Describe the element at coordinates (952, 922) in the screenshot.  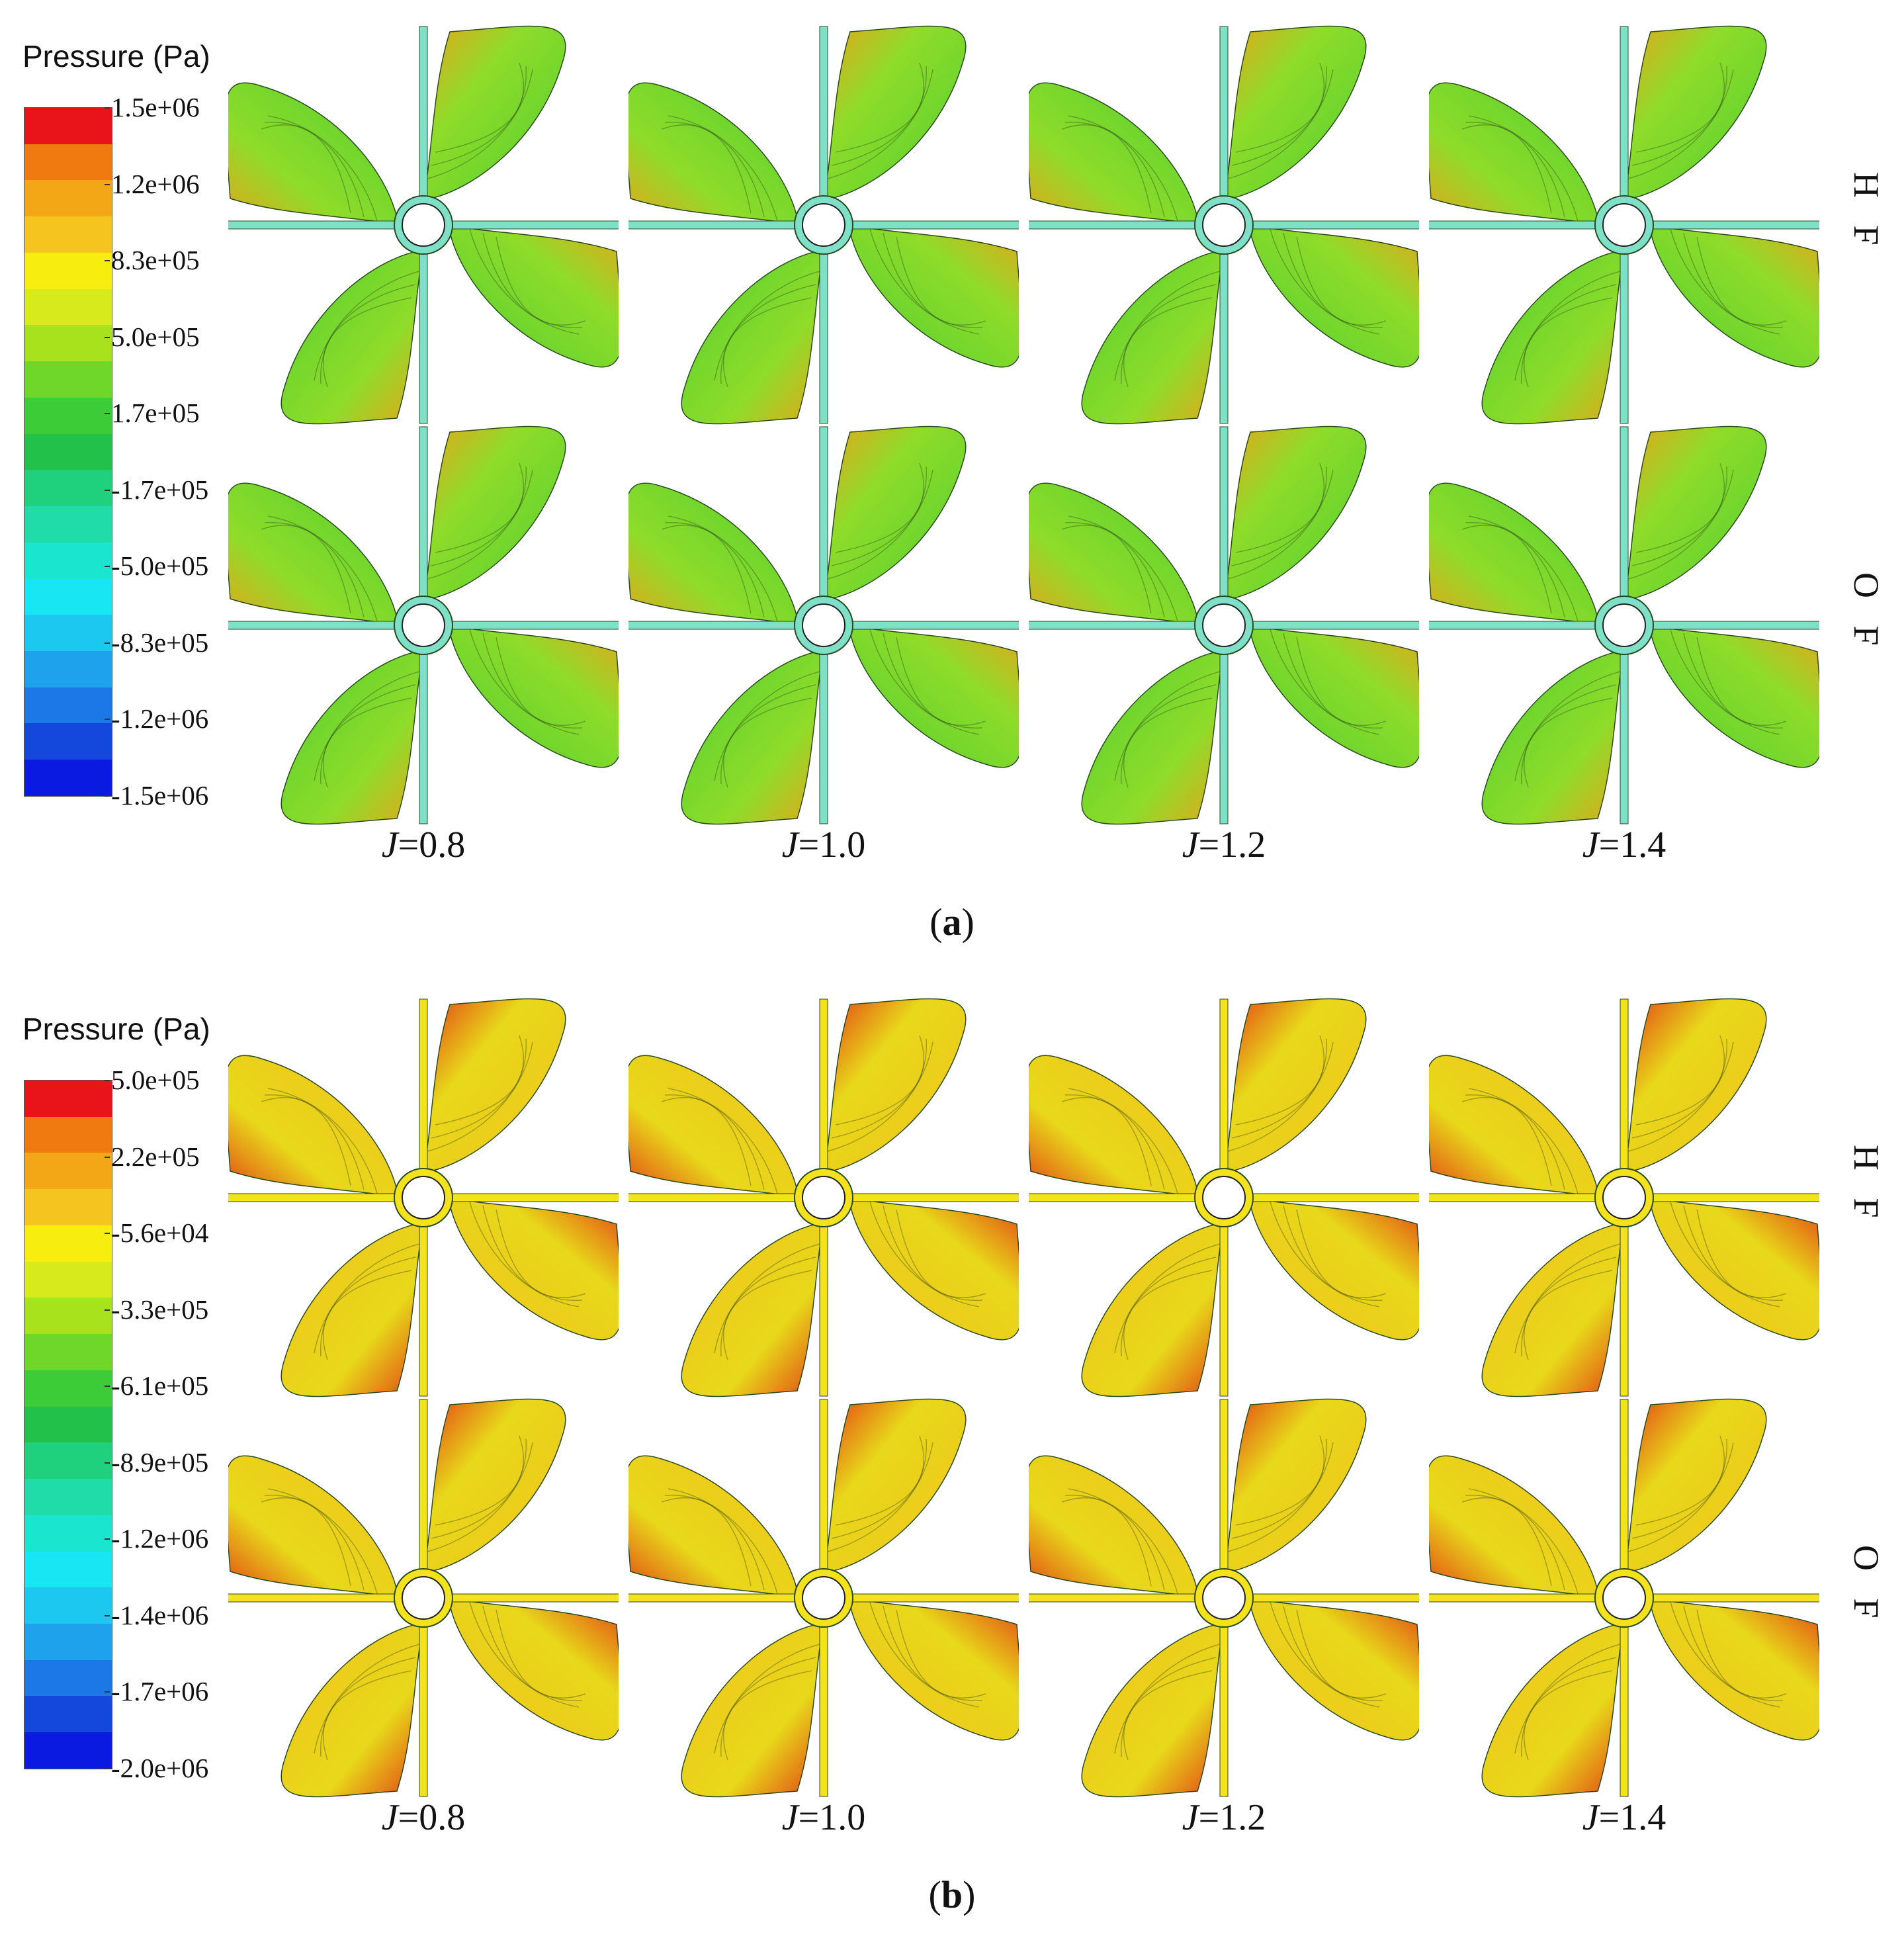
I see `caption-letter: a` at that location.